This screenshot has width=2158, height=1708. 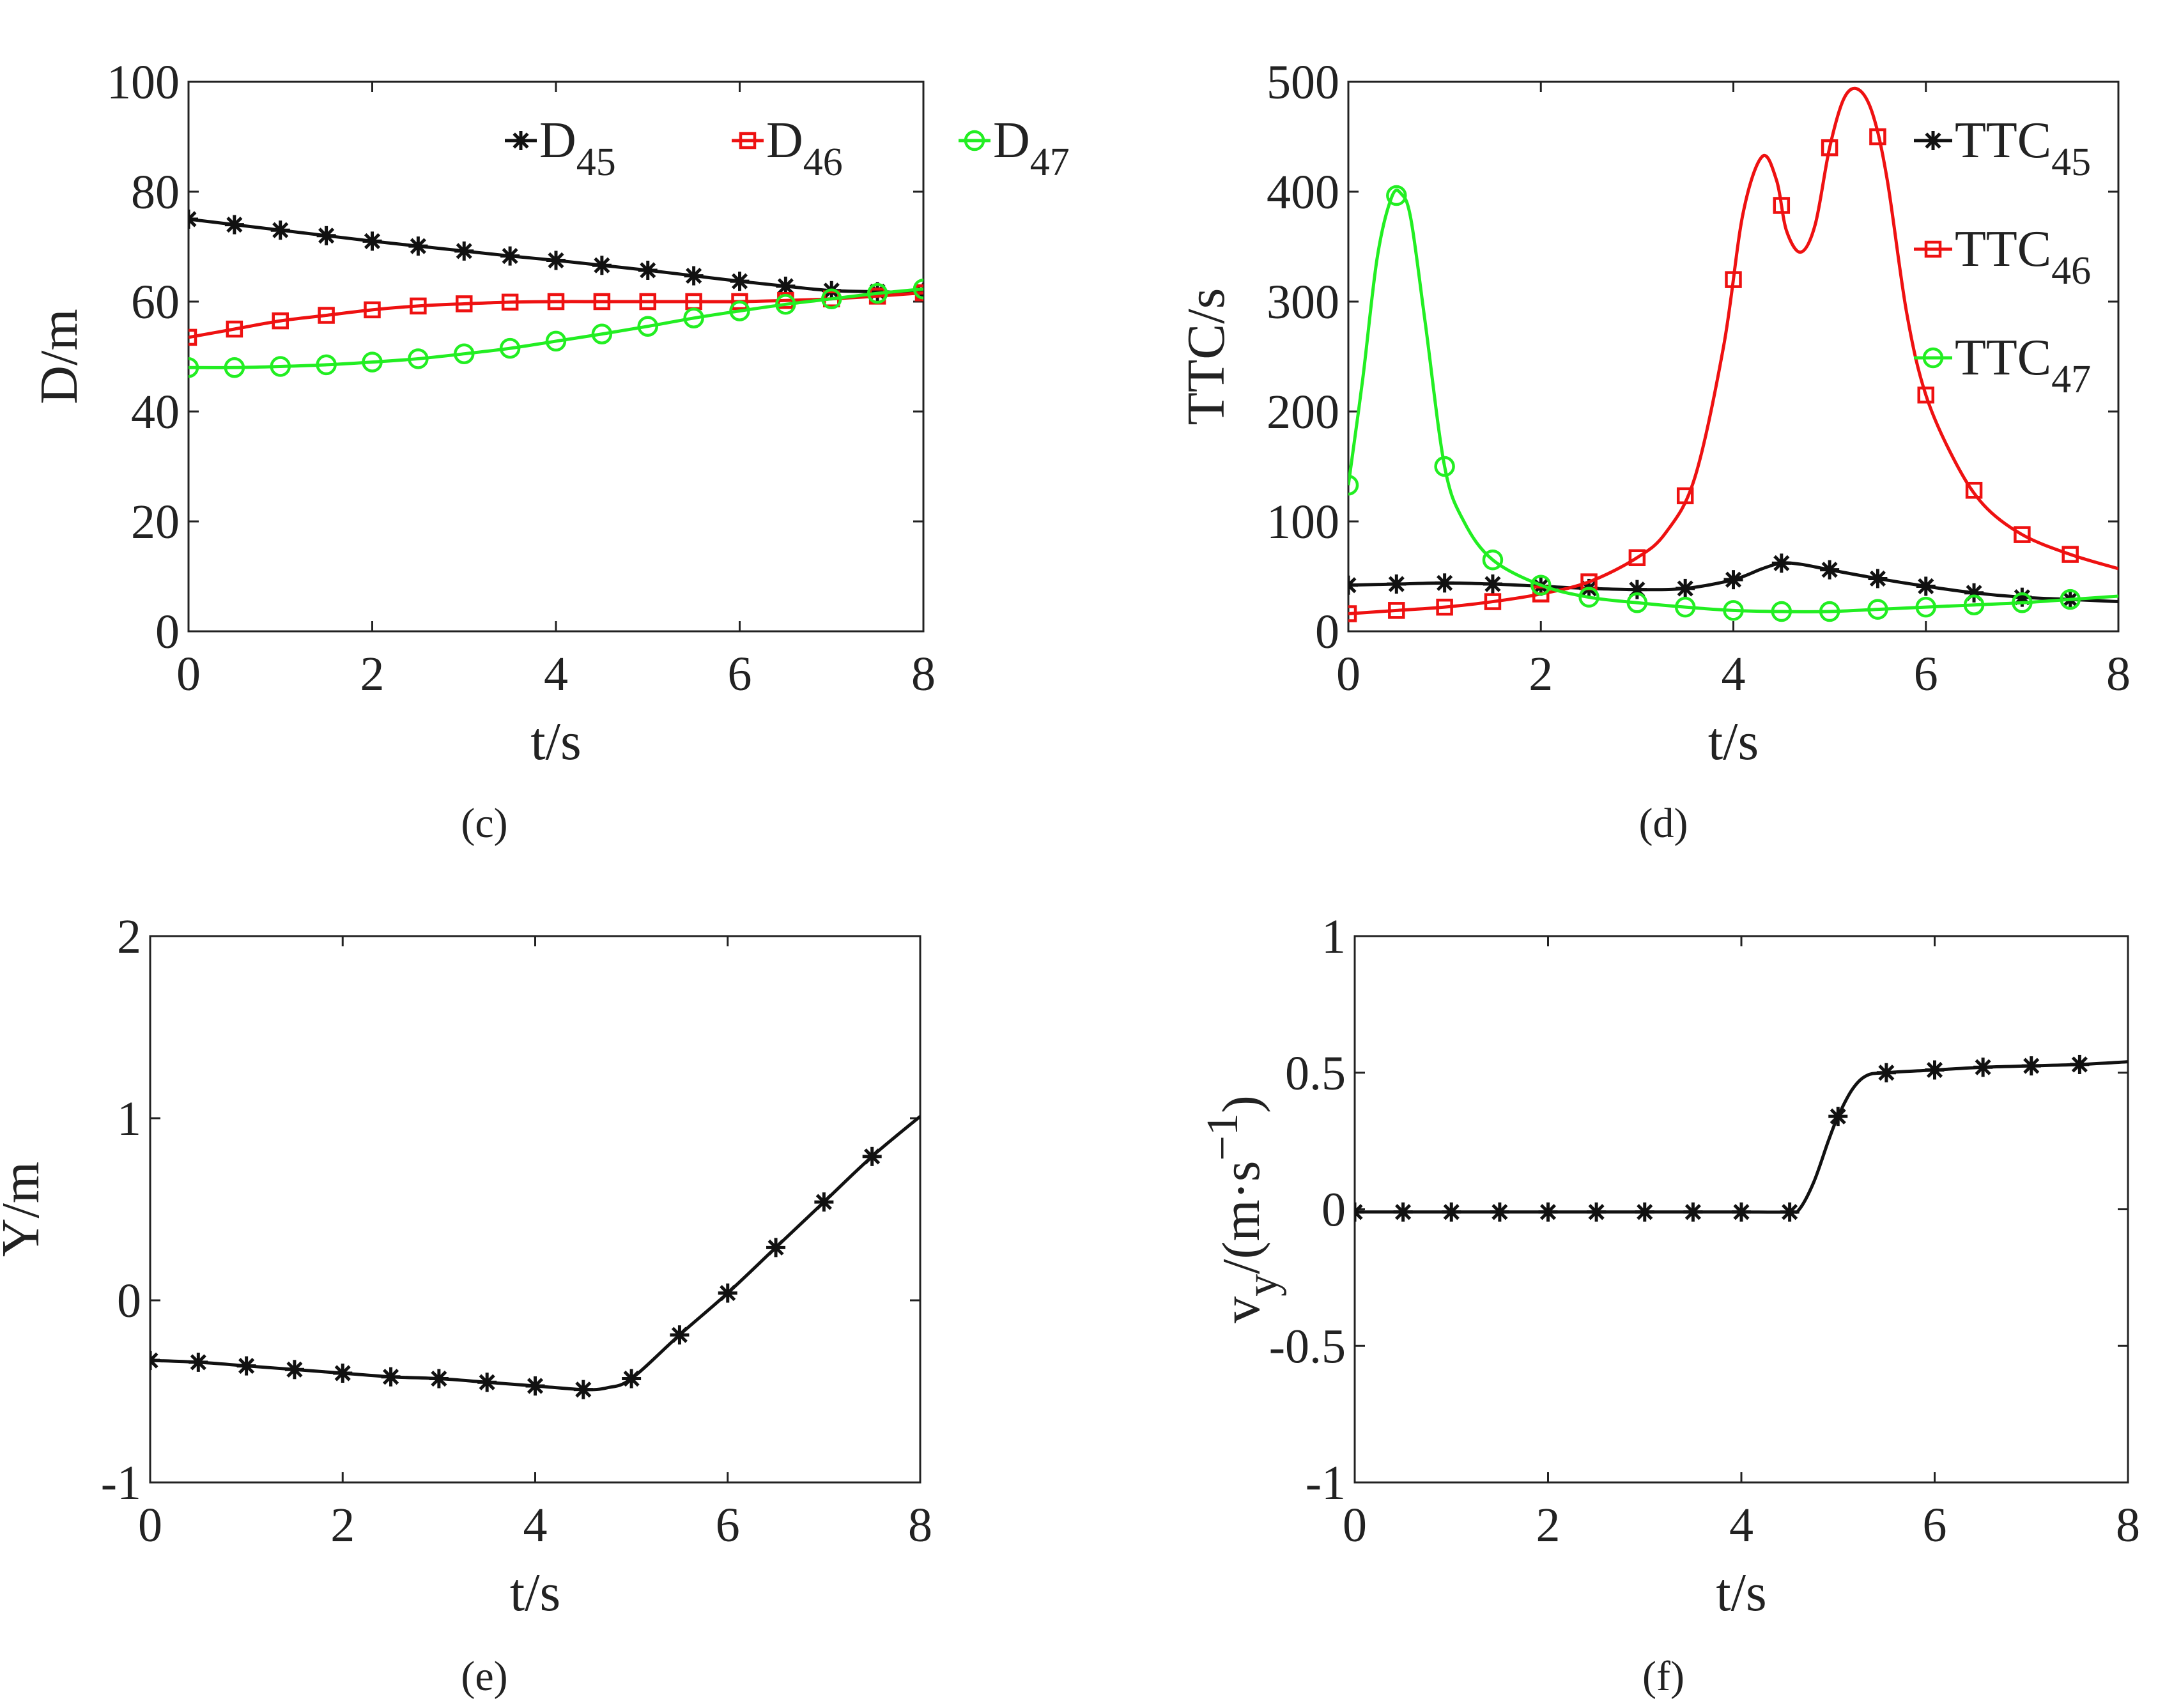 What do you see at coordinates (1663, 823) in the screenshot?
I see `panel-caption: (d)` at bounding box center [1663, 823].